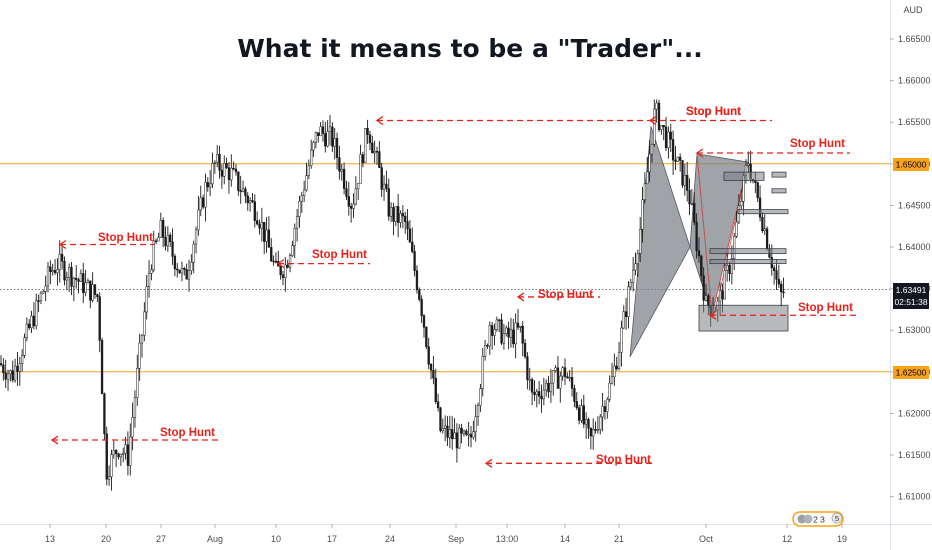 Image resolution: width=932 pixels, height=550 pixels. I want to click on last-price-tag, so click(911, 296).